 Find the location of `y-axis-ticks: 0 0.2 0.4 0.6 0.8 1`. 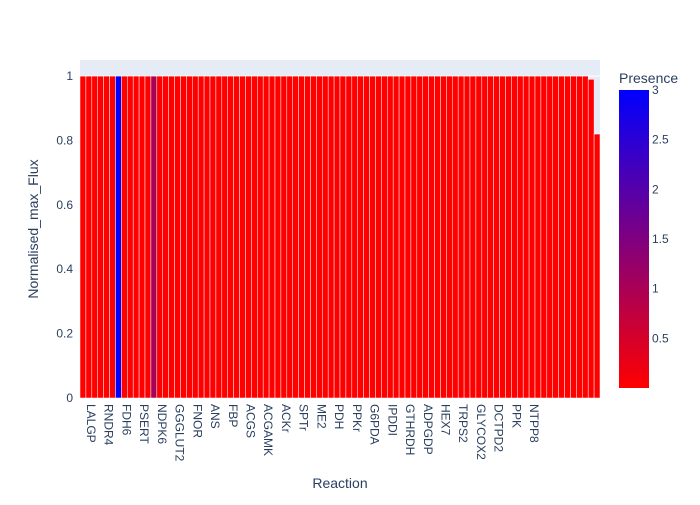

y-axis-ticks: 0 0.2 0.4 0.6 0.8 1 is located at coordinates (64, 237).